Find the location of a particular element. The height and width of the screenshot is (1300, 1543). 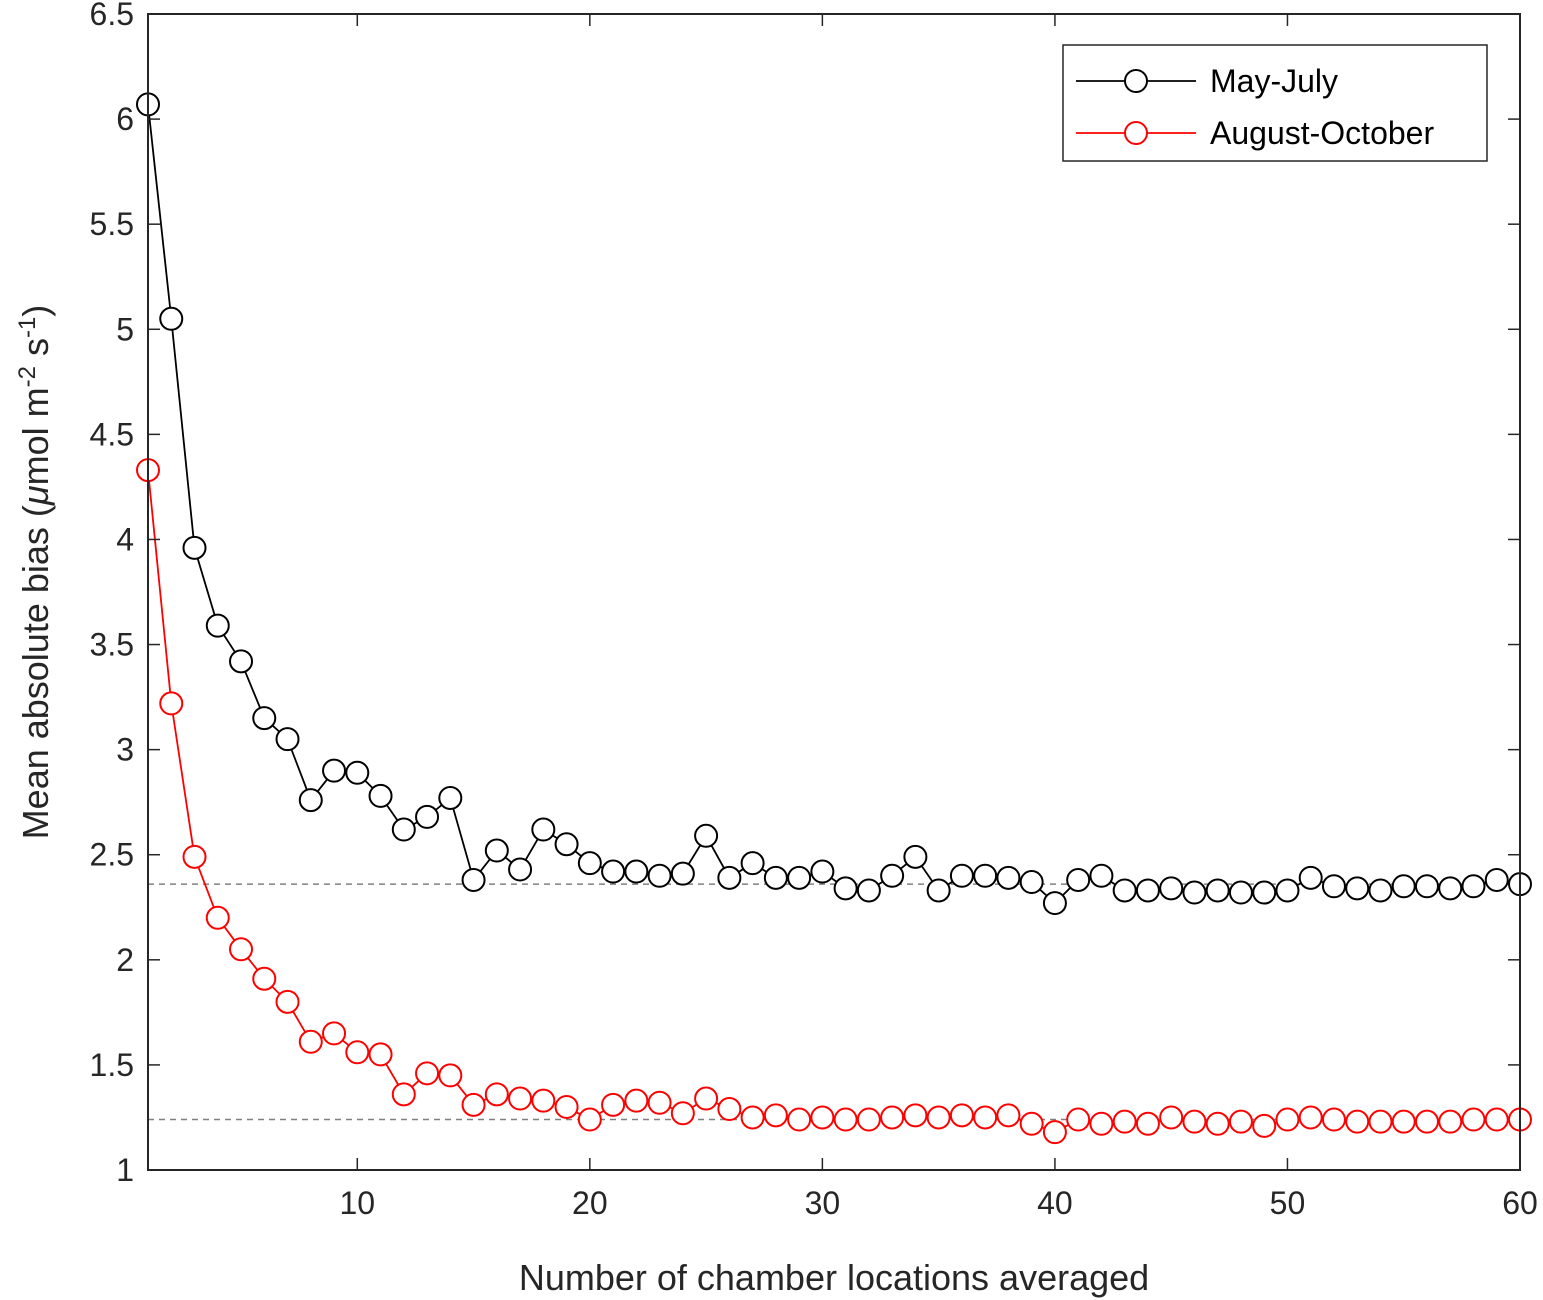

y-tick-label: 3.5 is located at coordinates (112, 645).